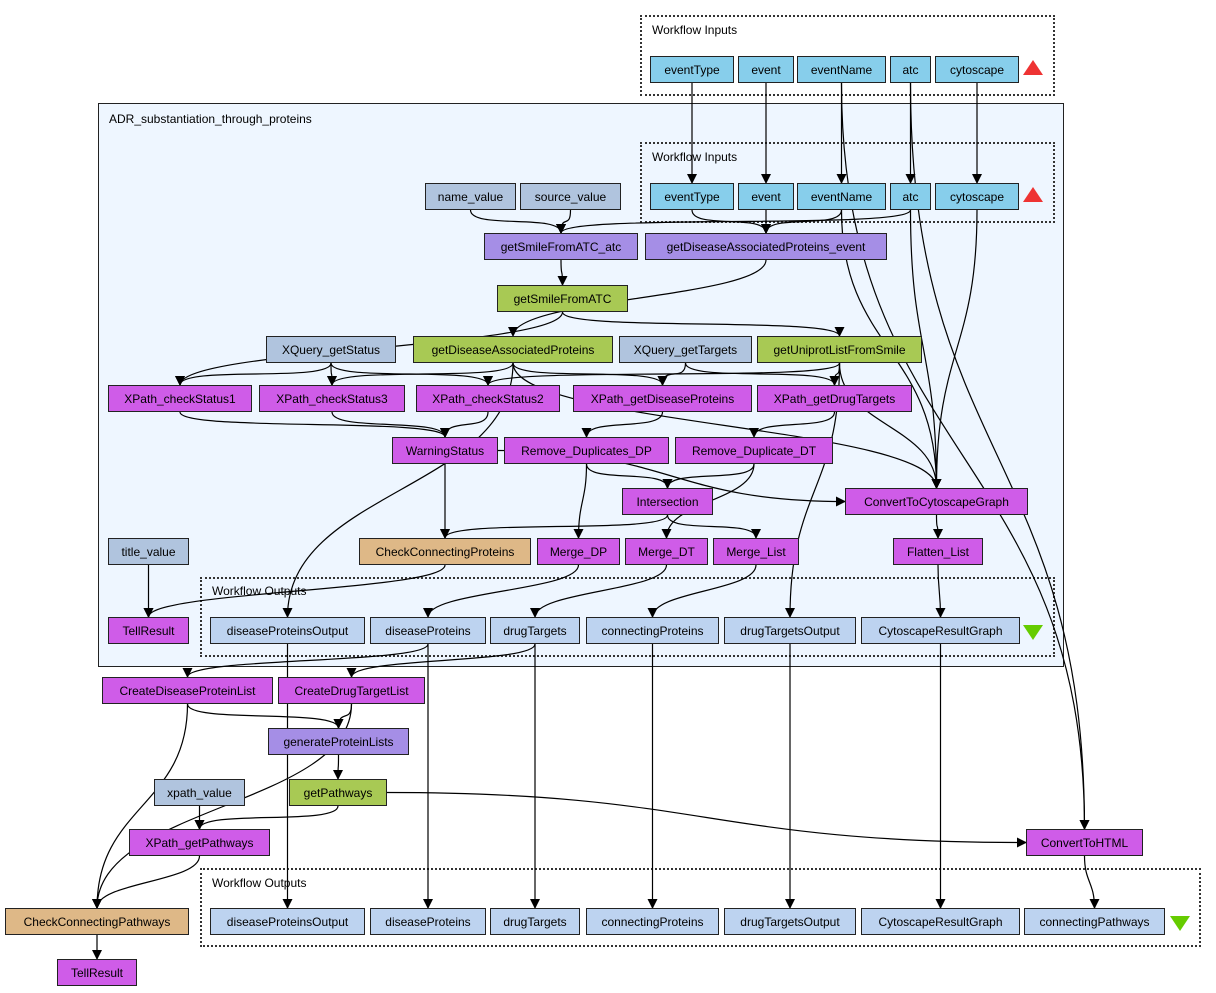 This screenshot has width=1216, height=993. I want to click on edge-ccp-to-tell1, so click(294, 591).